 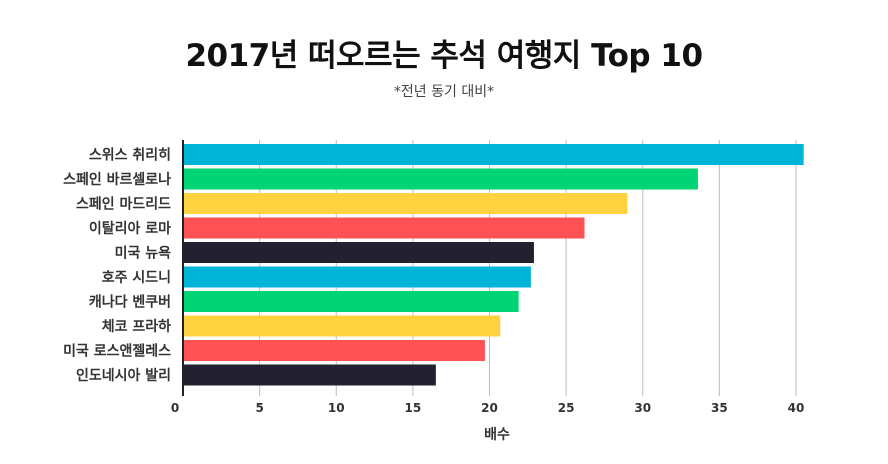 I want to click on x-tick-label: 25, so click(x=566, y=408).